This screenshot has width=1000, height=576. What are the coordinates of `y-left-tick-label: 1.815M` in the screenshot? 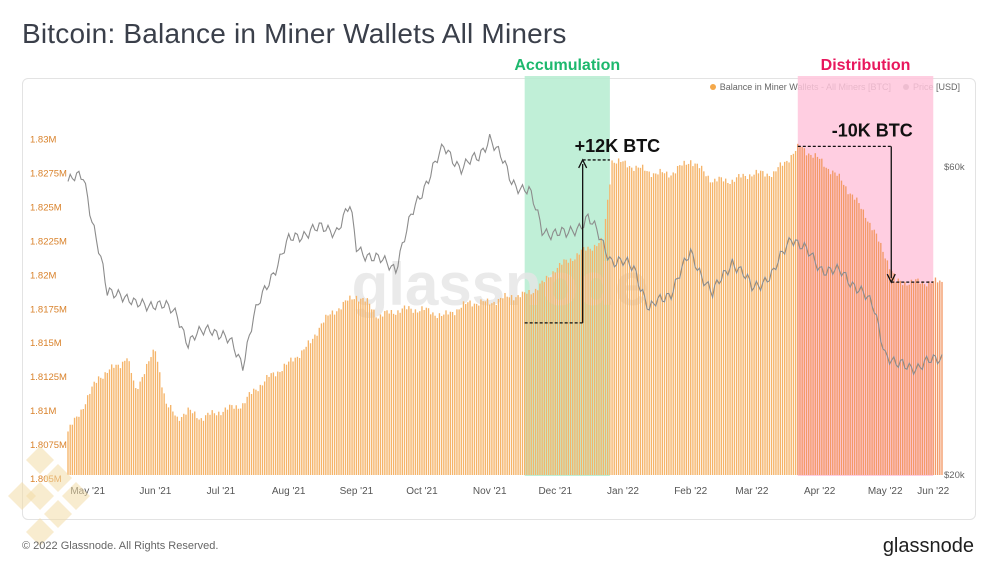 It's located at (46, 343).